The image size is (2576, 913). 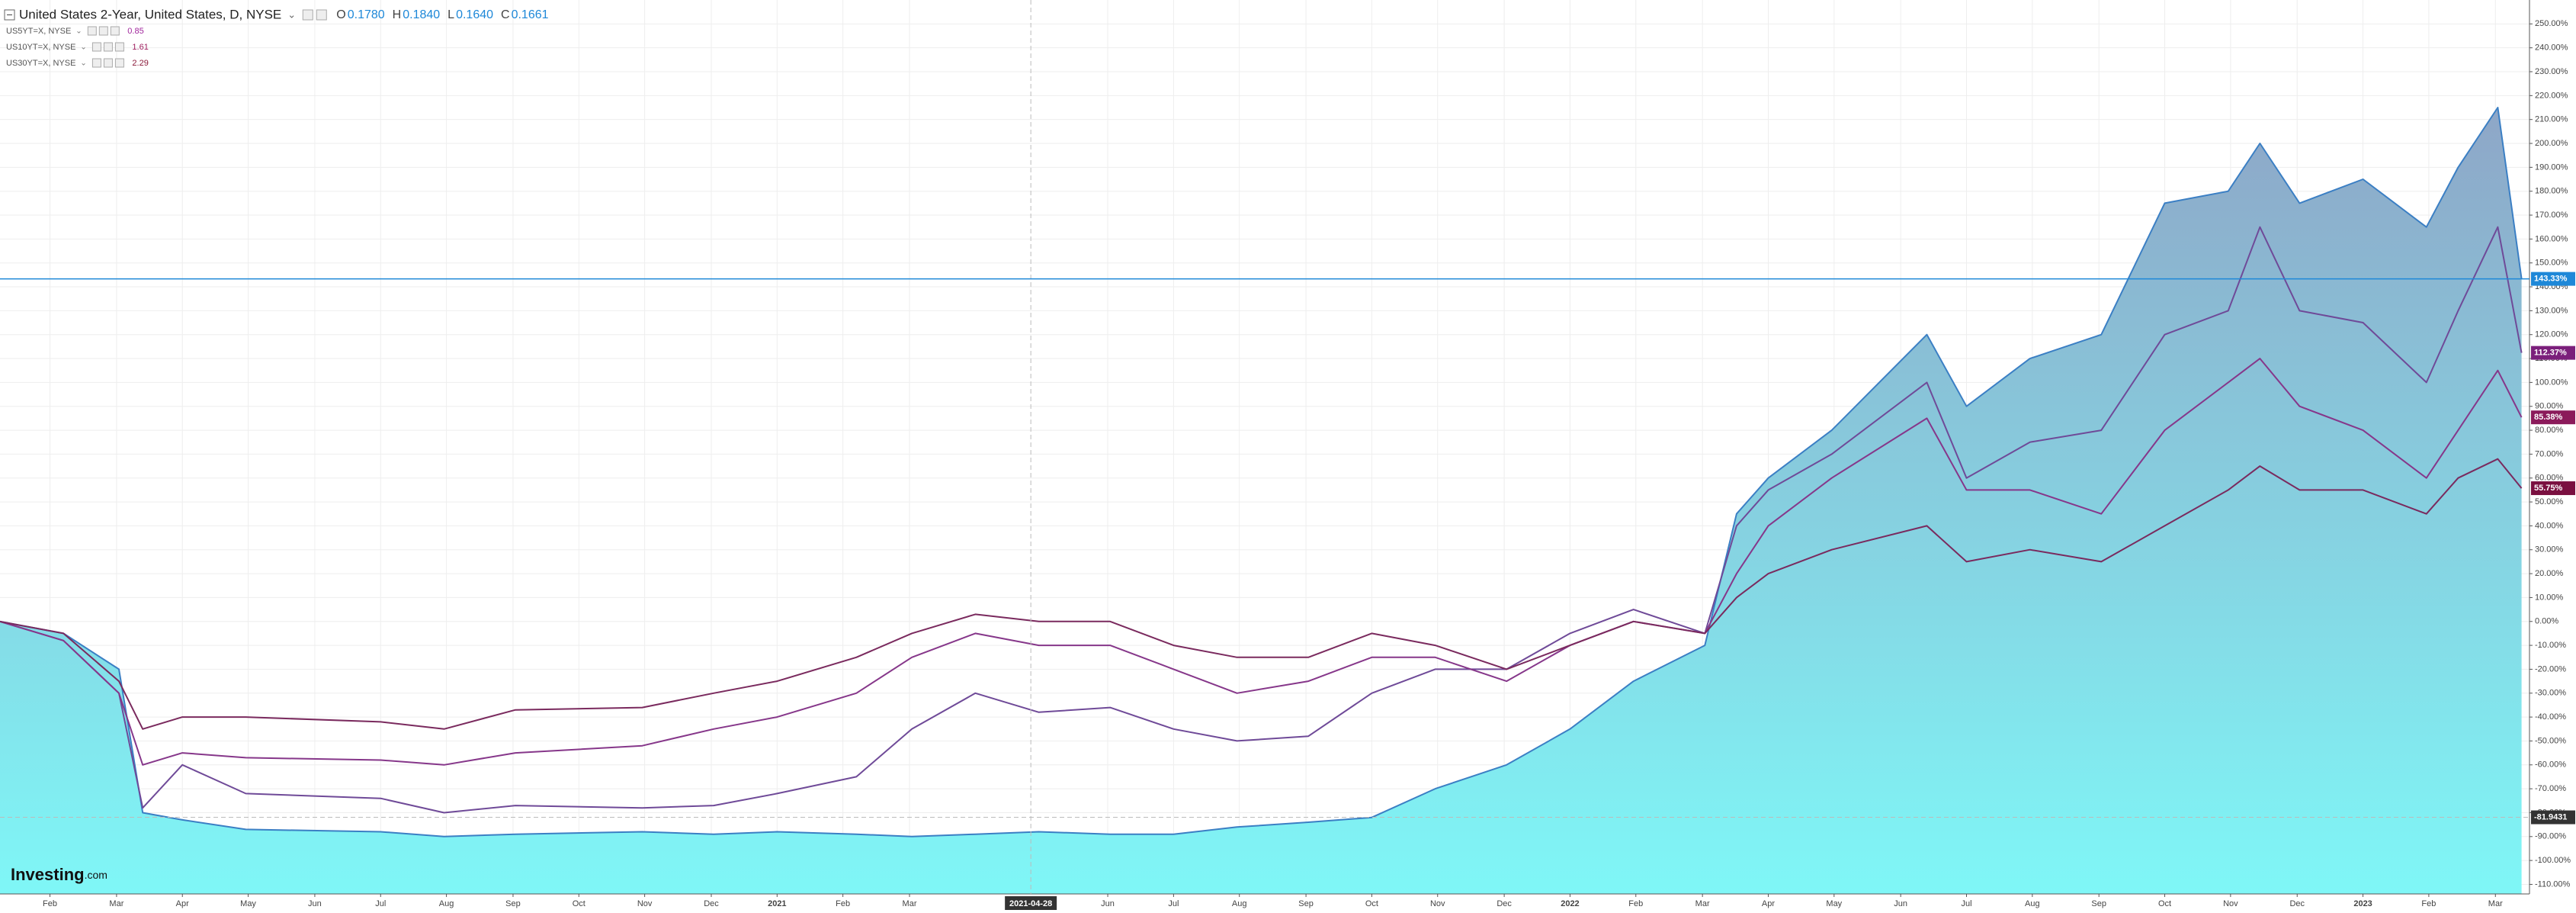 What do you see at coordinates (421, 14) in the screenshot?
I see `ohlc-value: 0.1840` at bounding box center [421, 14].